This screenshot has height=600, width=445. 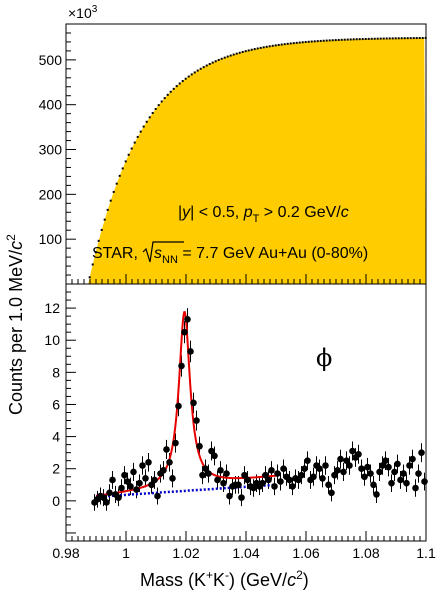 What do you see at coordinates (95, 9) in the screenshot?
I see `y-multiplier-exp: 3` at bounding box center [95, 9].